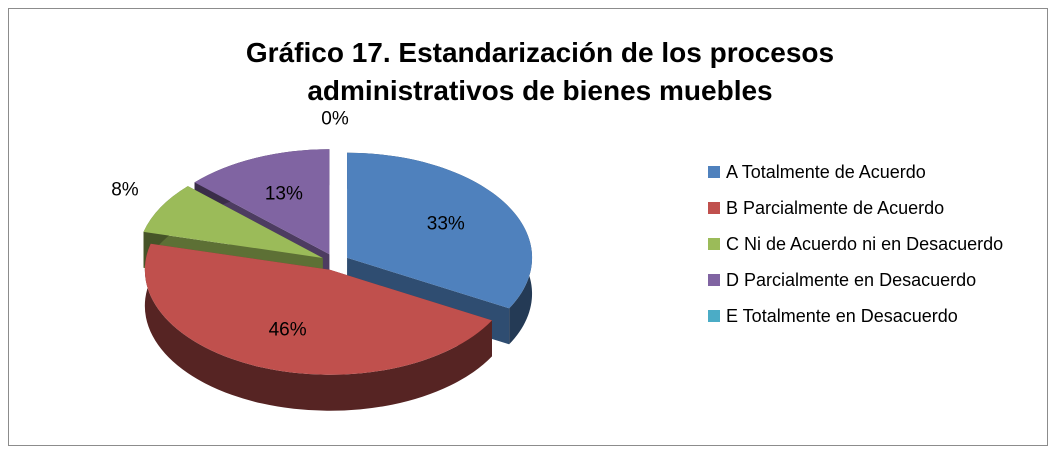 The width and height of the screenshot is (1057, 457). I want to click on data-label: 33%, so click(446, 224).